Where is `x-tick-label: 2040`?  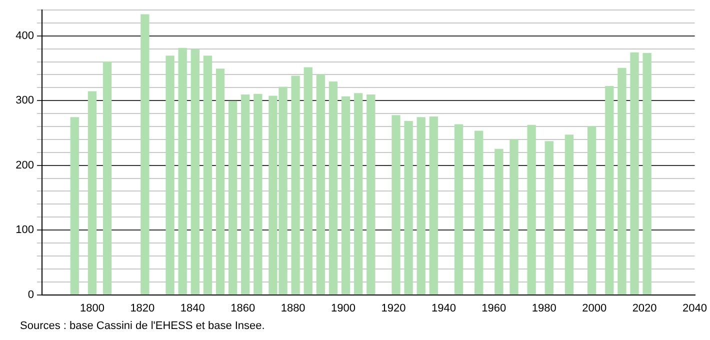
x-tick-label: 2040 is located at coordinates (695, 308).